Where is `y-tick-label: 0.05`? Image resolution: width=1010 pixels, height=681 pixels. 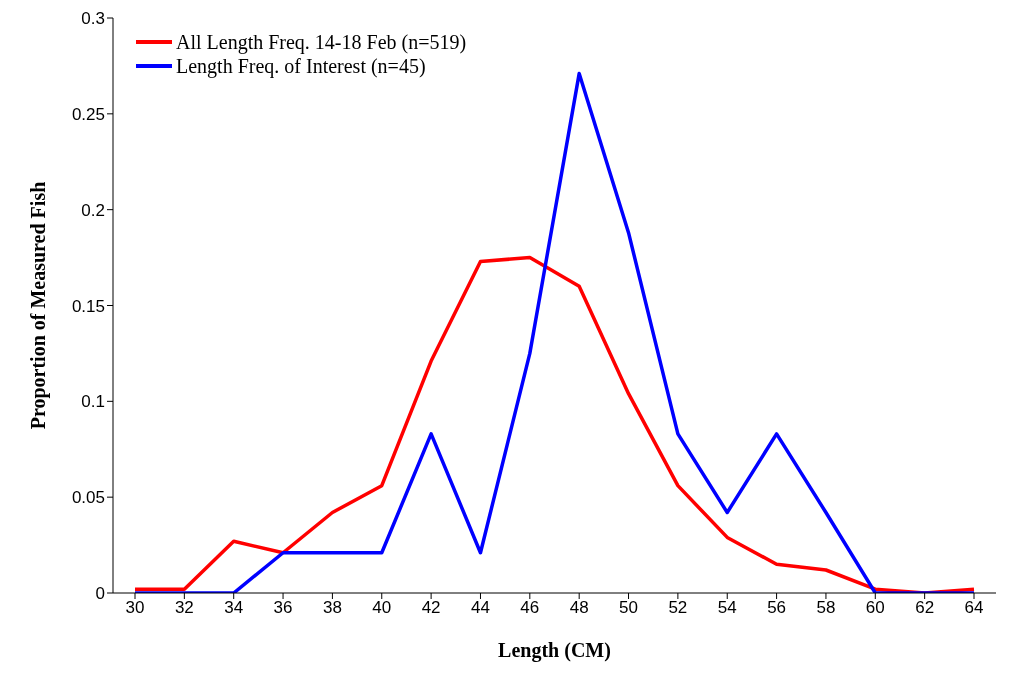 y-tick-label: 0.05 is located at coordinates (88, 498).